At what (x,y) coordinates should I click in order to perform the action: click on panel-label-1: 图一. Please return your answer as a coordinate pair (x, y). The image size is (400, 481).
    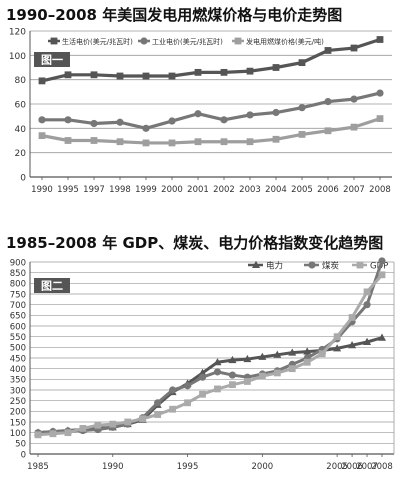
    Looking at the image, I should click on (52, 60).